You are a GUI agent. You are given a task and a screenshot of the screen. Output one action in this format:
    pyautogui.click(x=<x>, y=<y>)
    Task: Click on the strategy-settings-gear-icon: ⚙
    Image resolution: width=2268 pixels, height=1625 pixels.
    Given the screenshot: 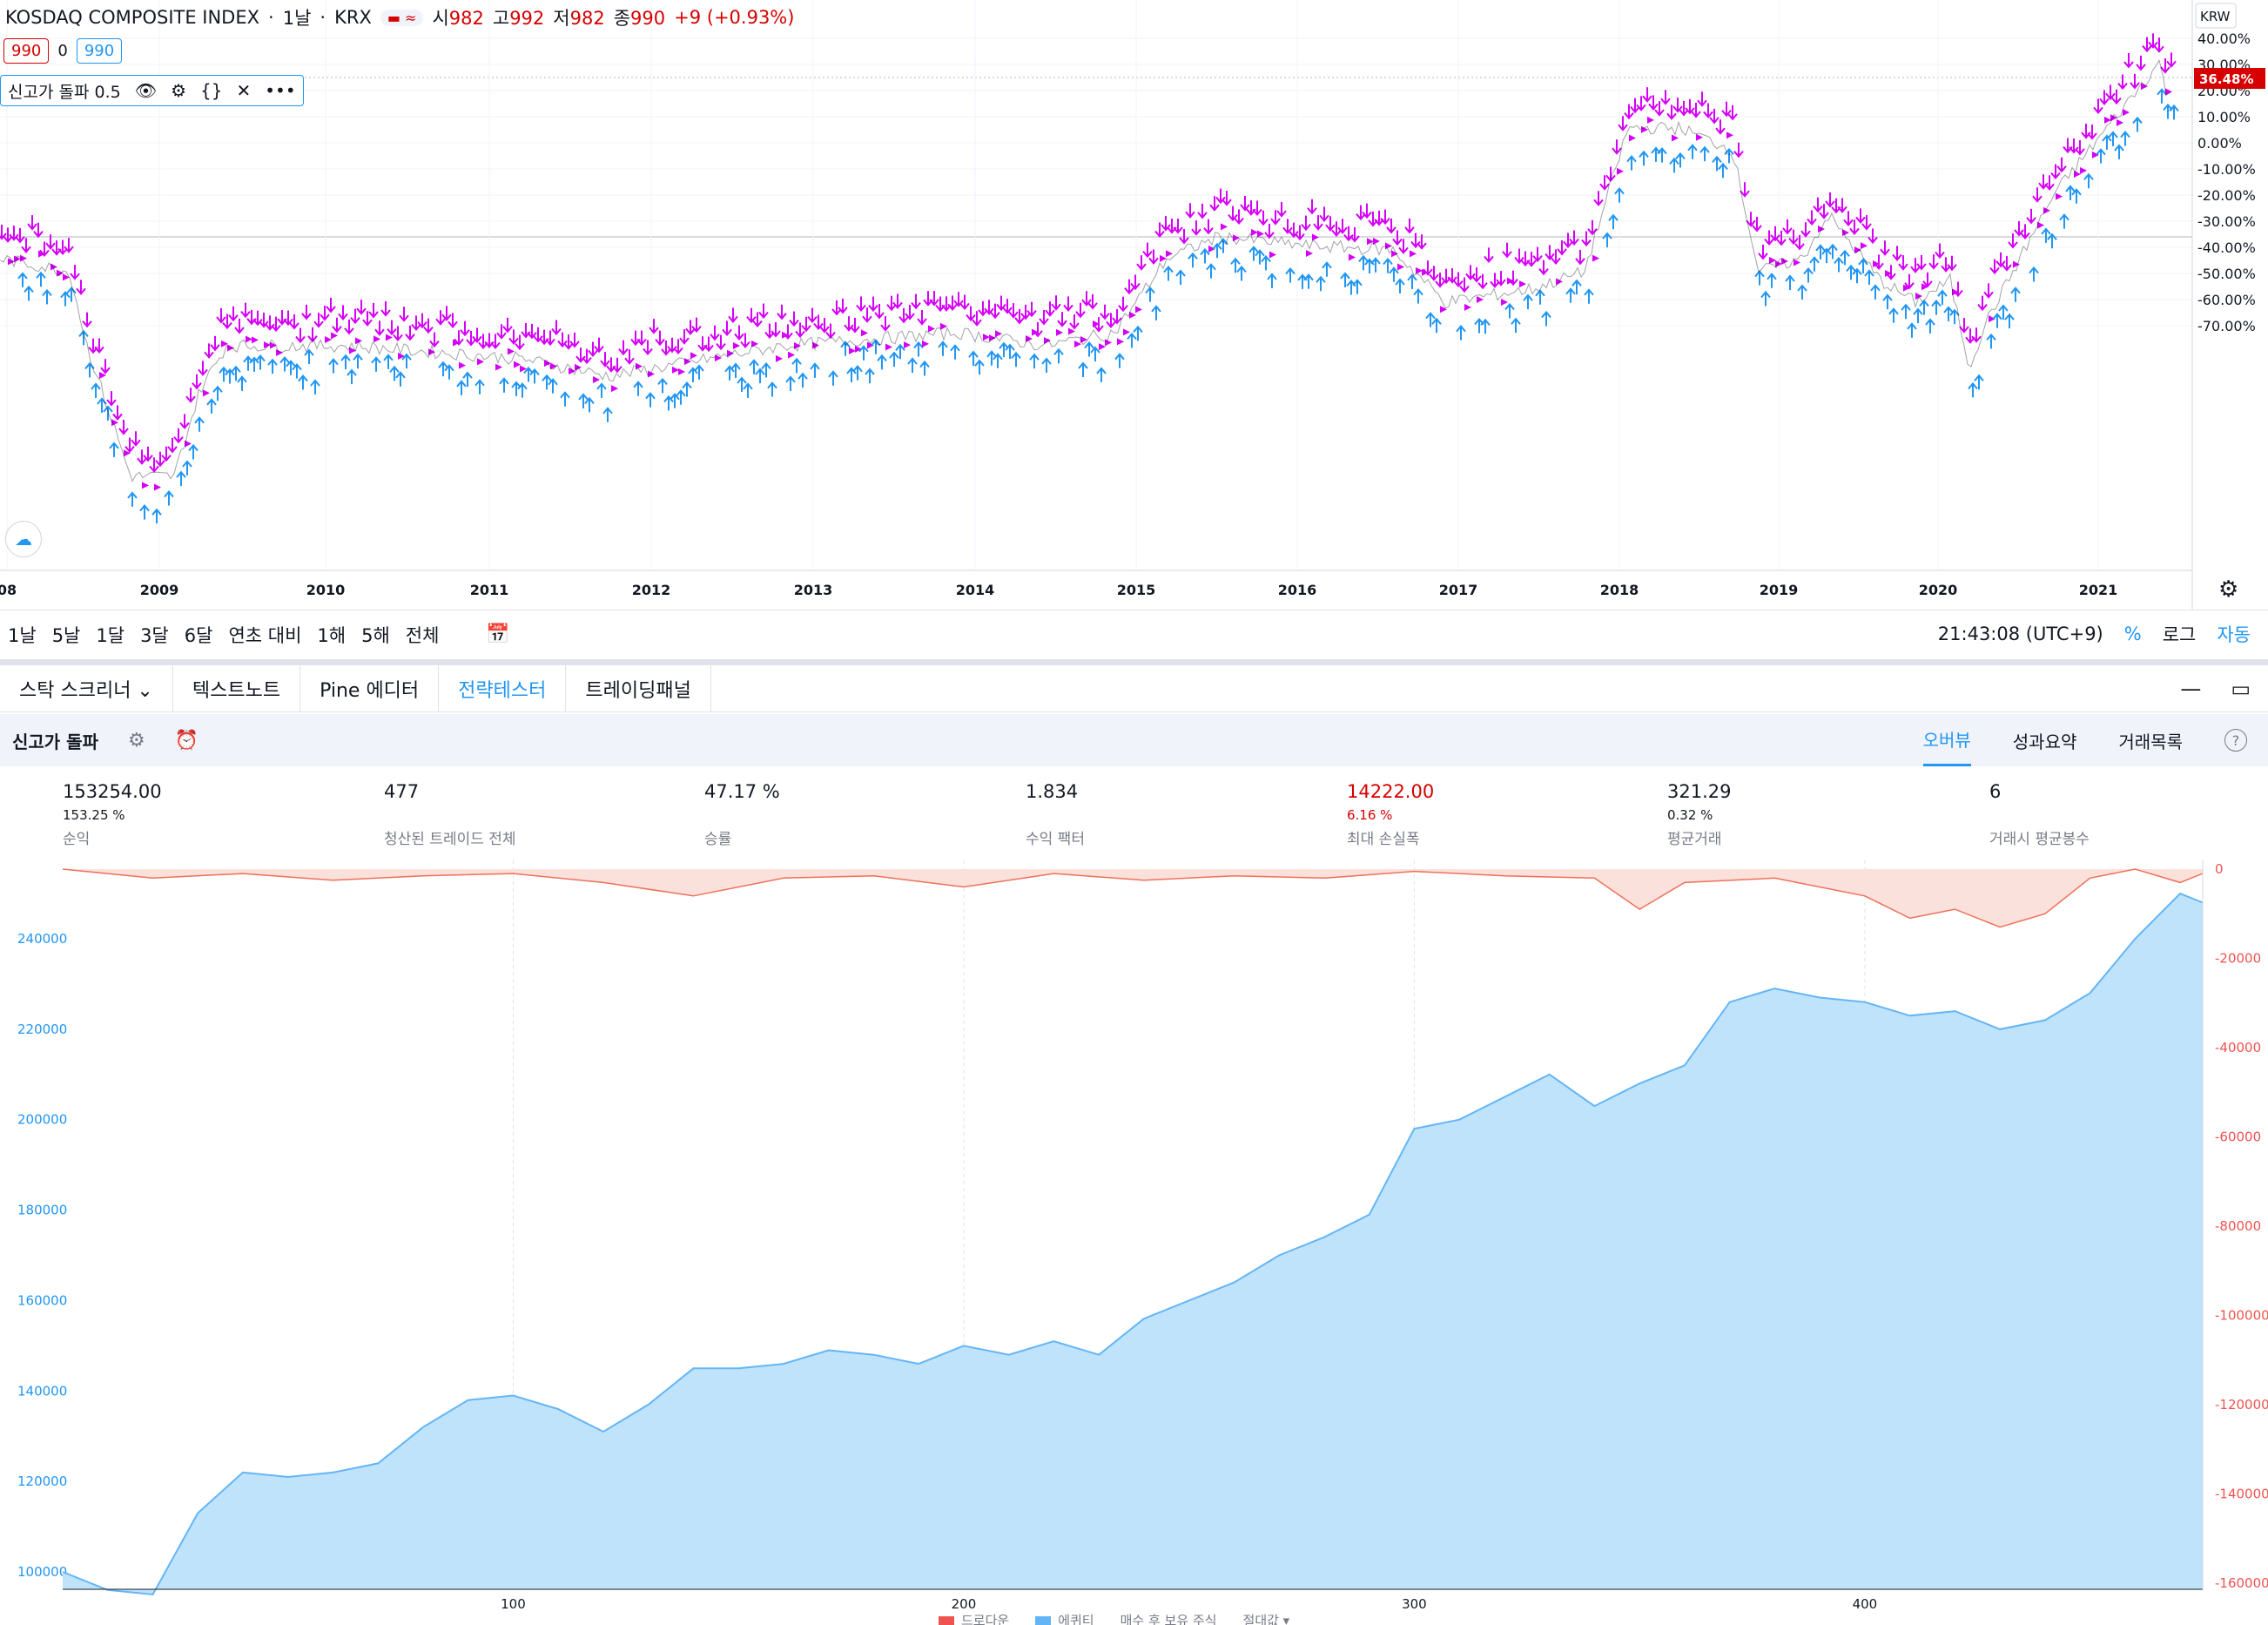 What is the action you would take?
    pyautogui.click(x=136, y=740)
    